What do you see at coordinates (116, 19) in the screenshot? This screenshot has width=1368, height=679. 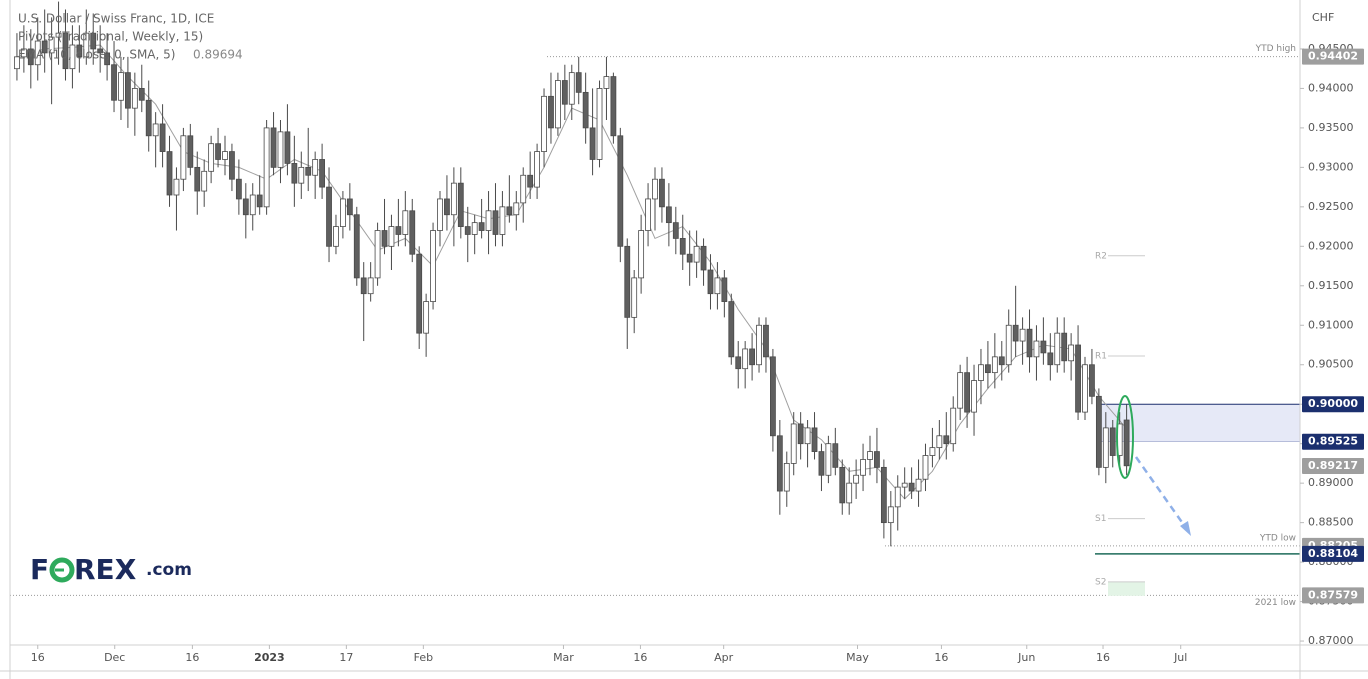 I see `chart-title: U.S. Dollar / Swiss Franc, 1D, ICE` at bounding box center [116, 19].